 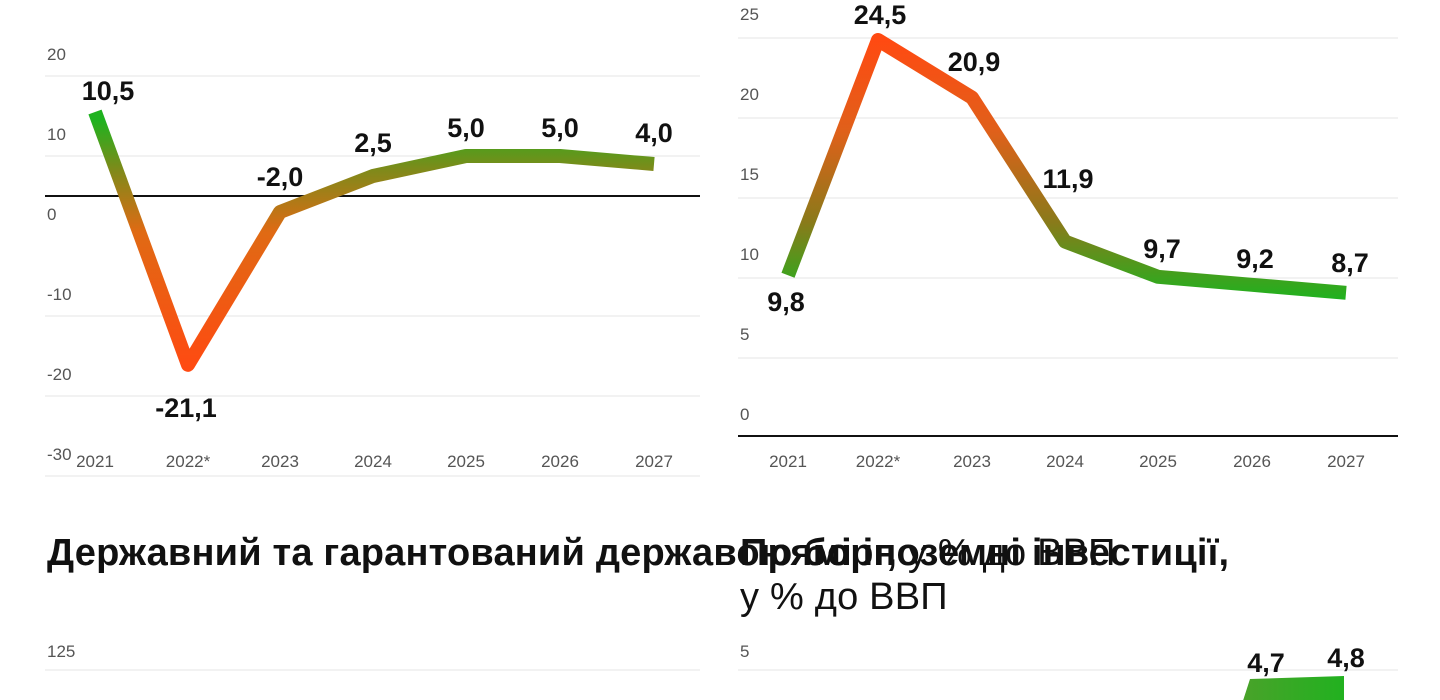 I want to click on chart-1-y-tick: 0, so click(x=51, y=214).